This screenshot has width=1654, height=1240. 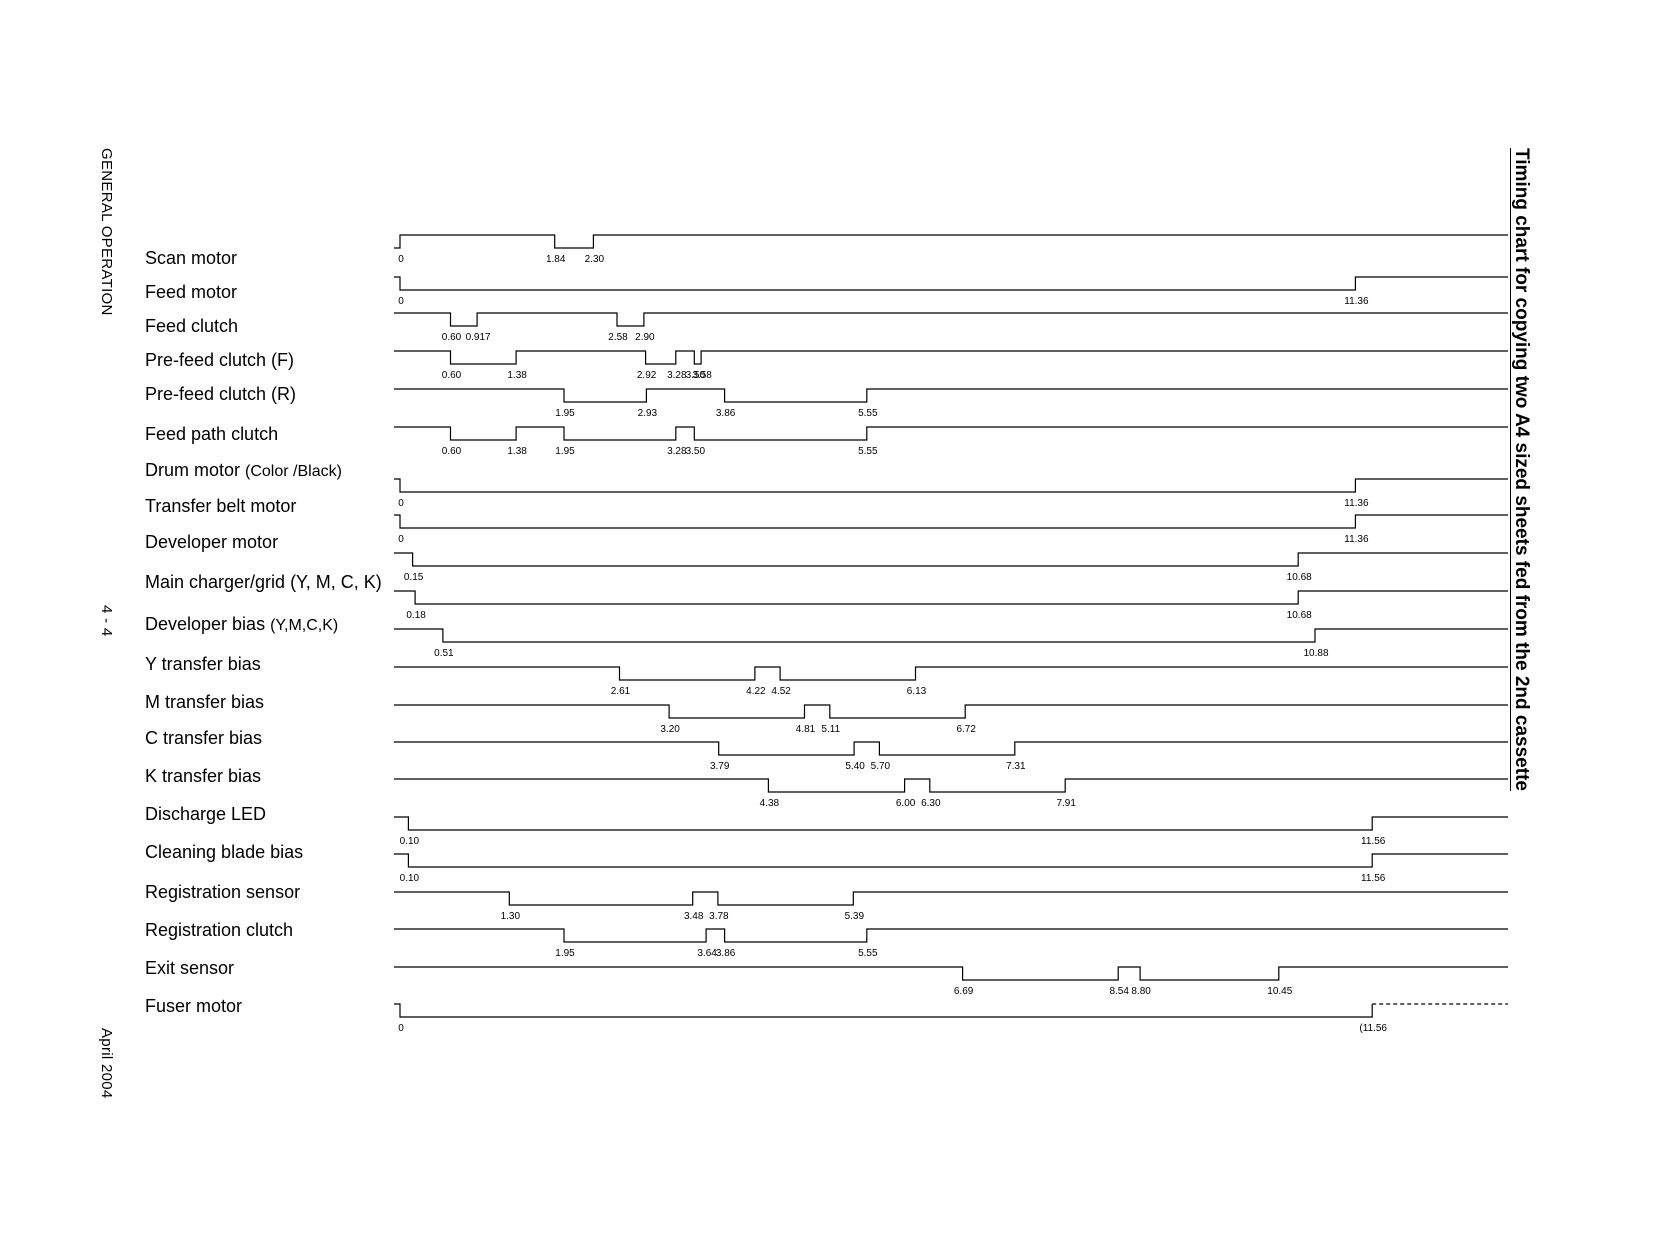 I want to click on signal-name: Feed path clutch, so click(x=212, y=434).